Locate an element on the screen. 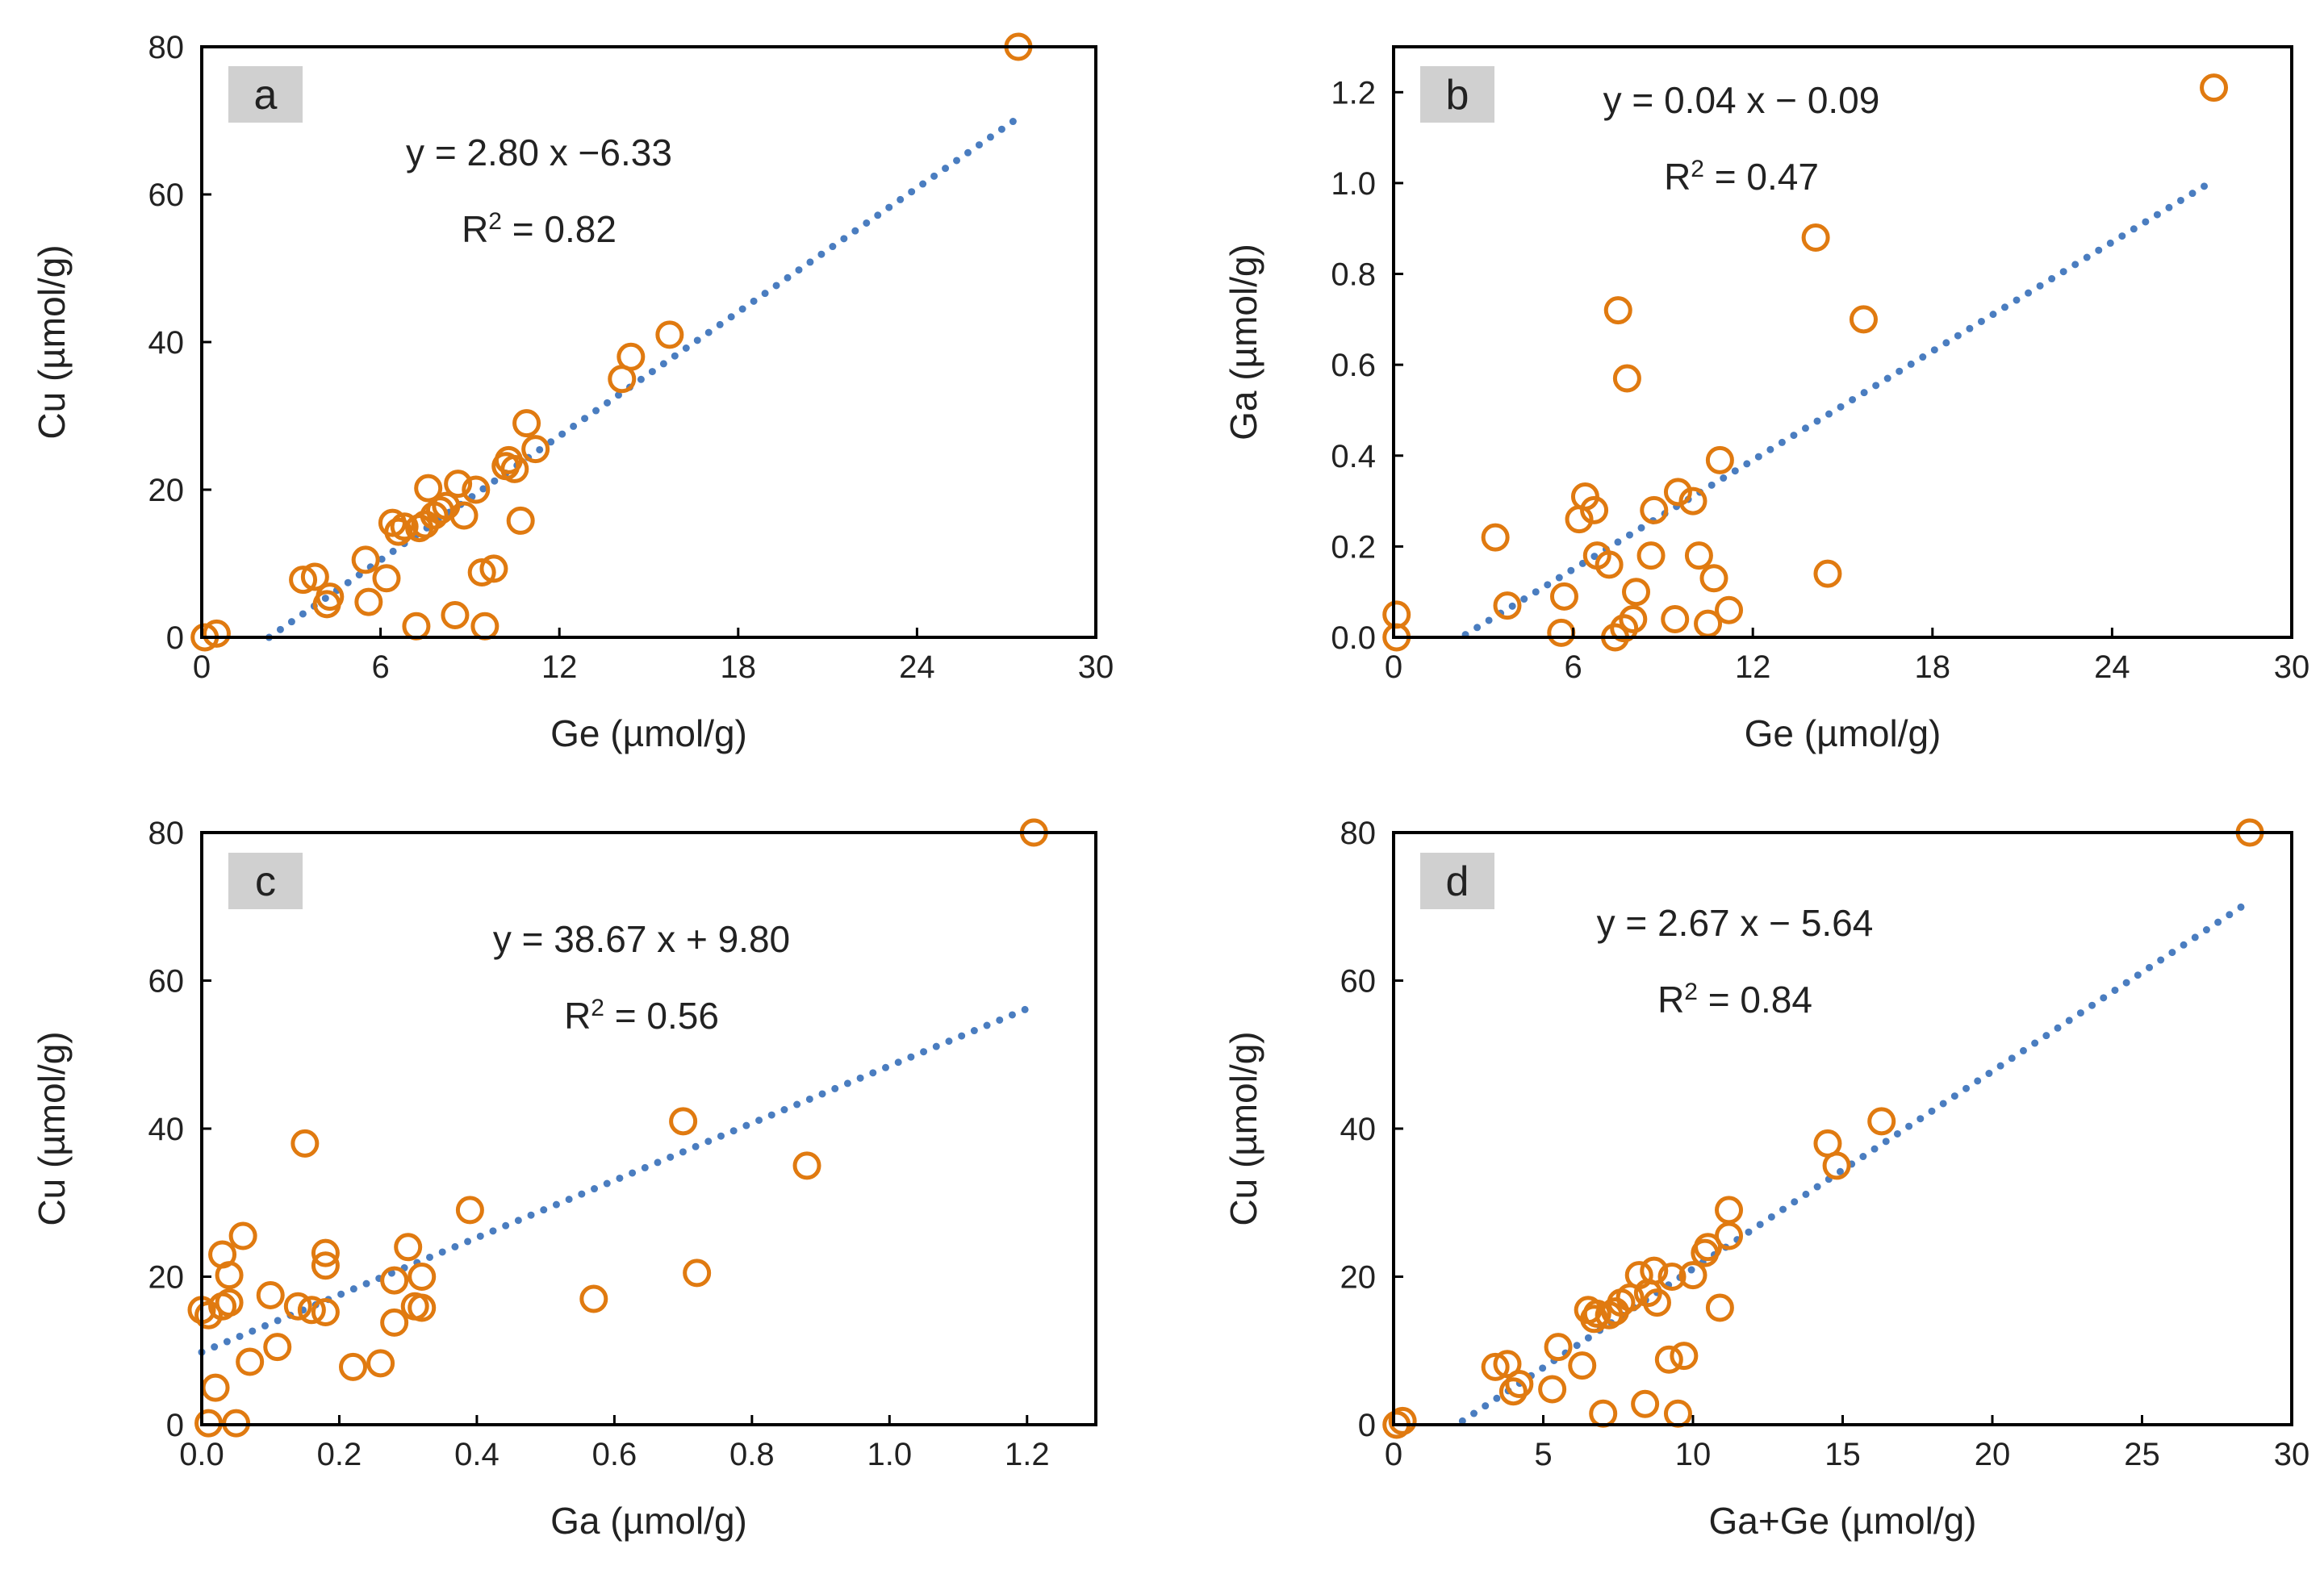 This screenshot has height=1578, width=2324. panel-a-y-tick-label: 20 is located at coordinates (167, 490).